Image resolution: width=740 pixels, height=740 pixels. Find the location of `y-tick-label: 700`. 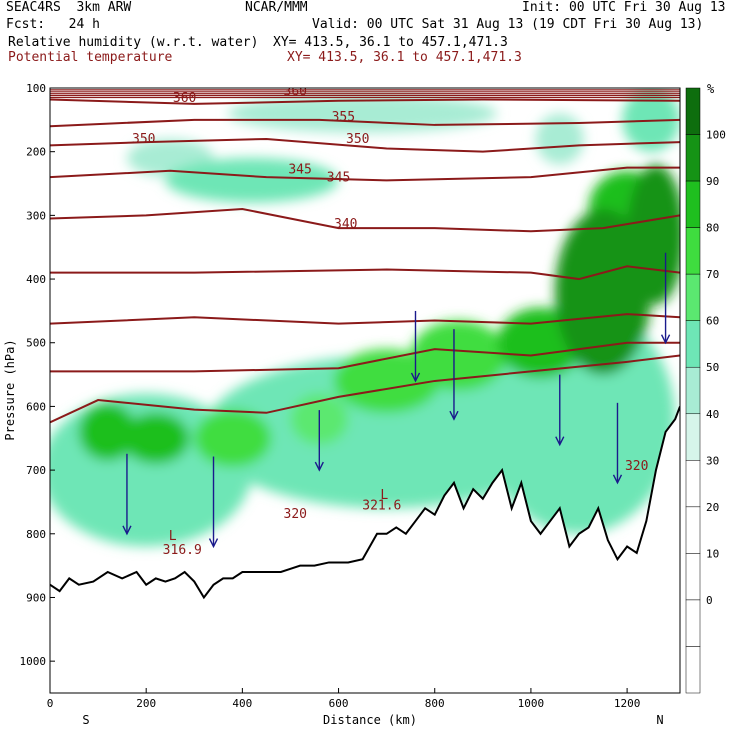

y-tick-label: 700 is located at coordinates (36, 470).